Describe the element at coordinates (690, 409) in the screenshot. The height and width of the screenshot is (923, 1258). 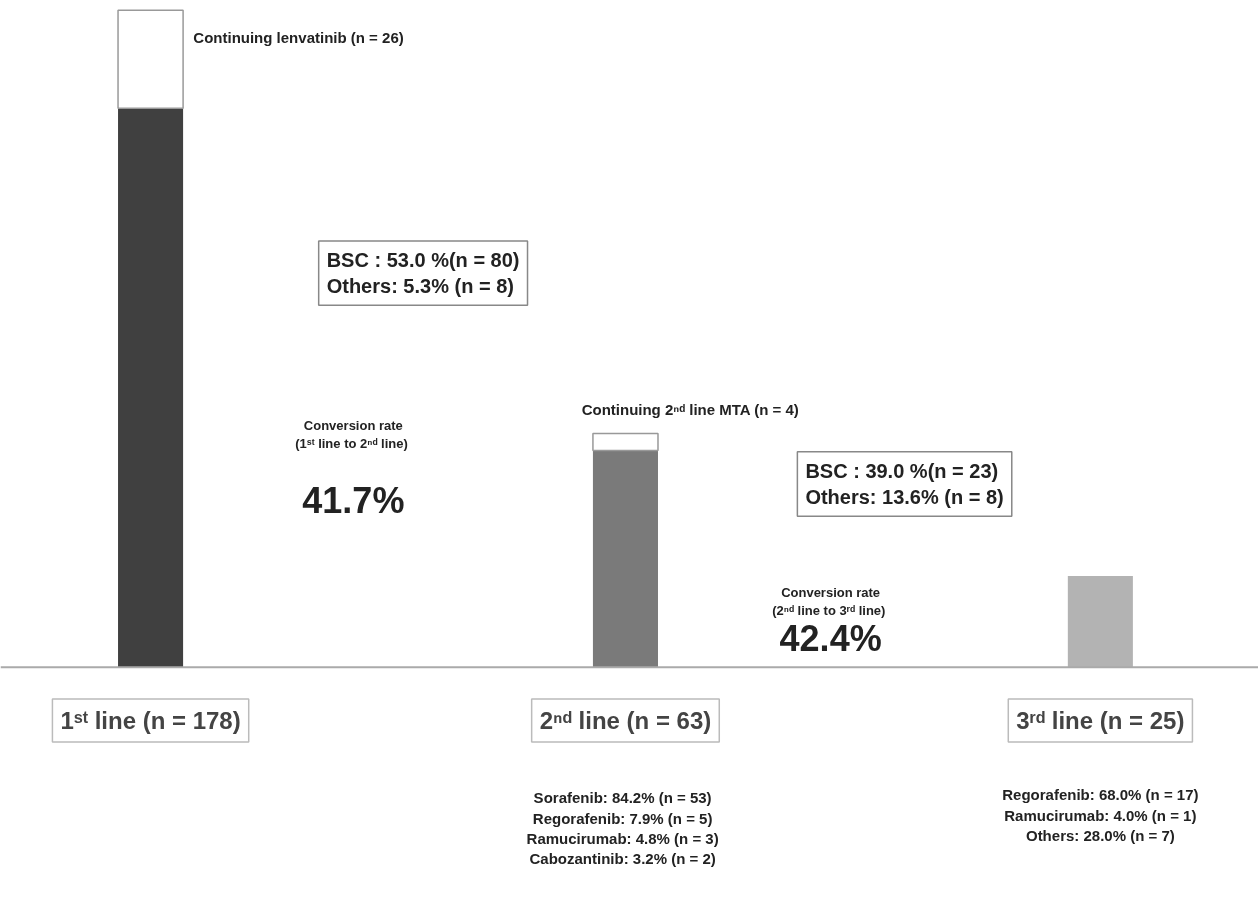
I see `annotation: Continuing 2ⁿᵈ line MTA (n = 4)` at that location.